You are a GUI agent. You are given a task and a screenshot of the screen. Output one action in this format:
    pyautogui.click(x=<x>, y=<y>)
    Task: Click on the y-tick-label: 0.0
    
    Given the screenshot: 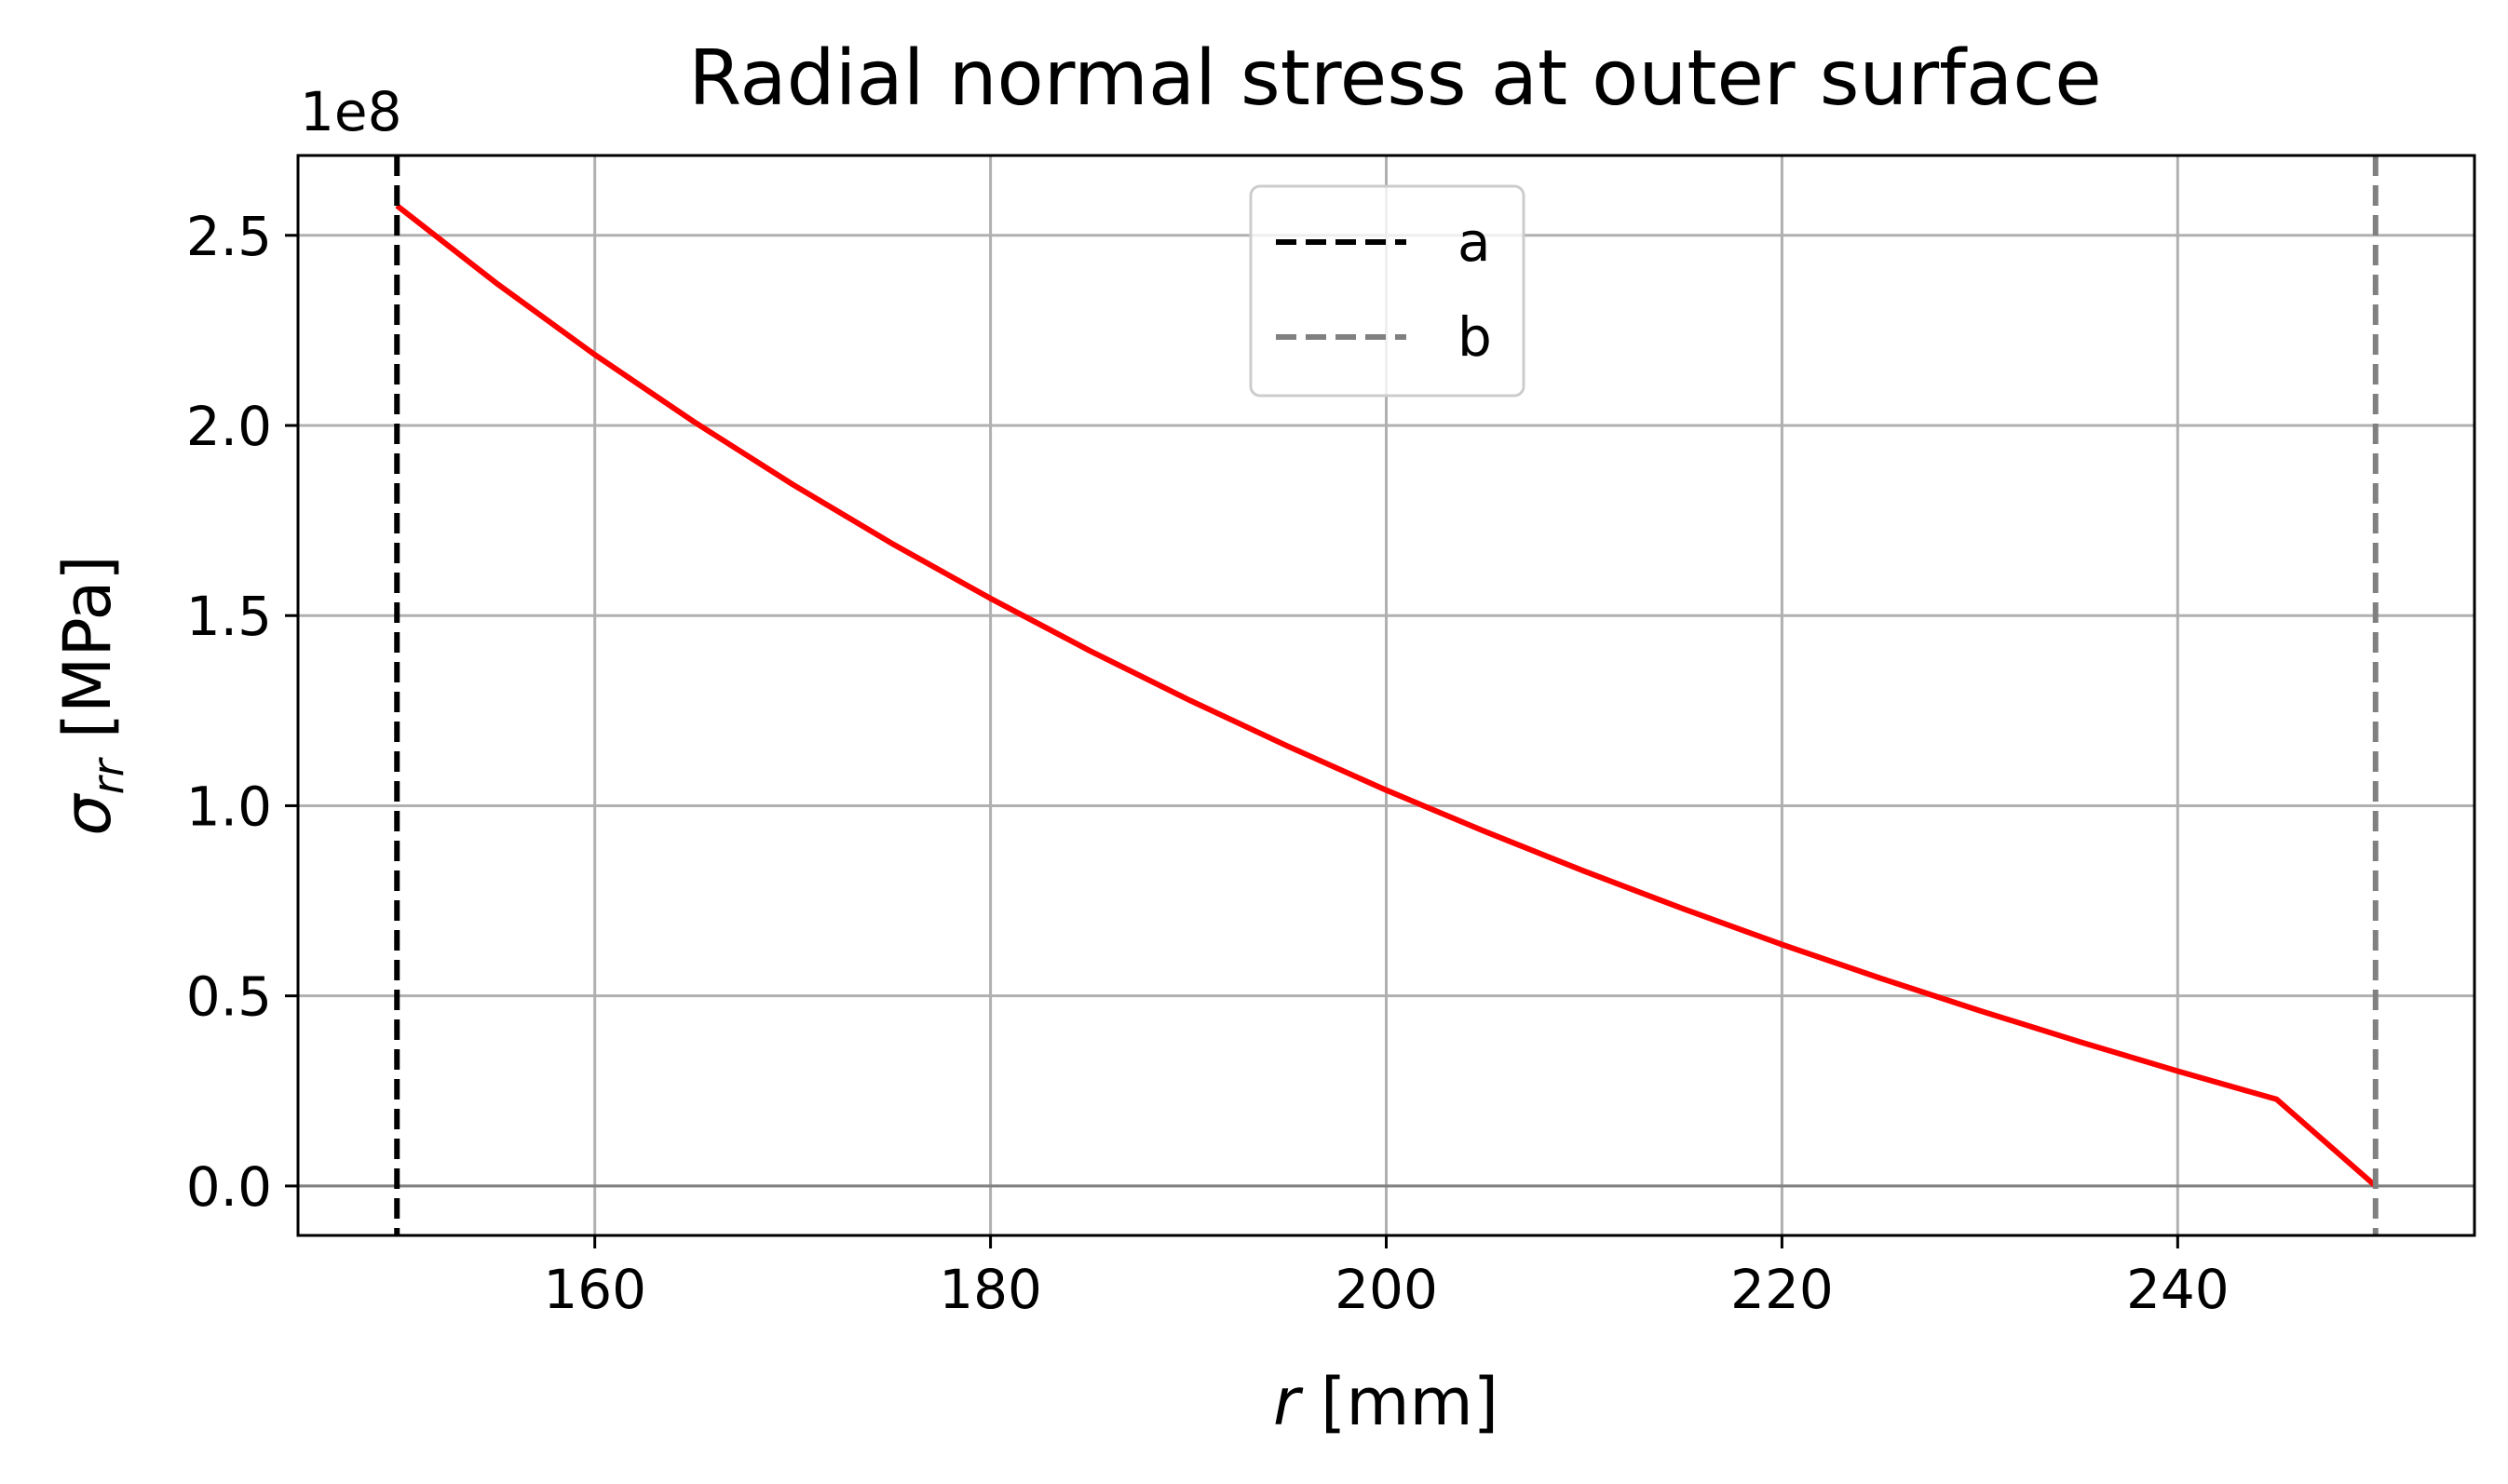 What is the action you would take?
    pyautogui.click(x=229, y=1187)
    